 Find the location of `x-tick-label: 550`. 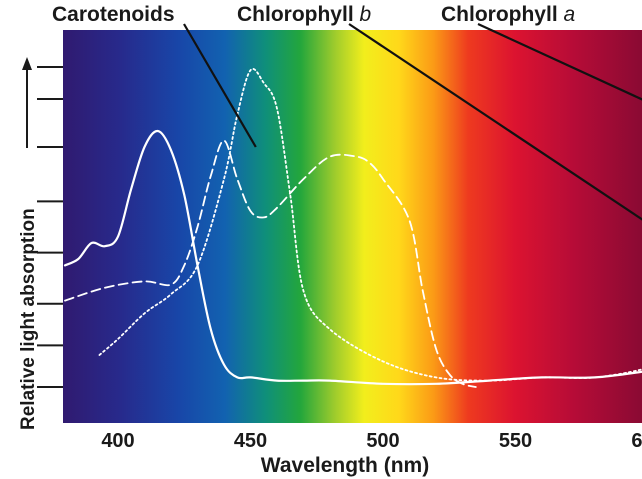

x-tick-label: 550 is located at coordinates (515, 441).